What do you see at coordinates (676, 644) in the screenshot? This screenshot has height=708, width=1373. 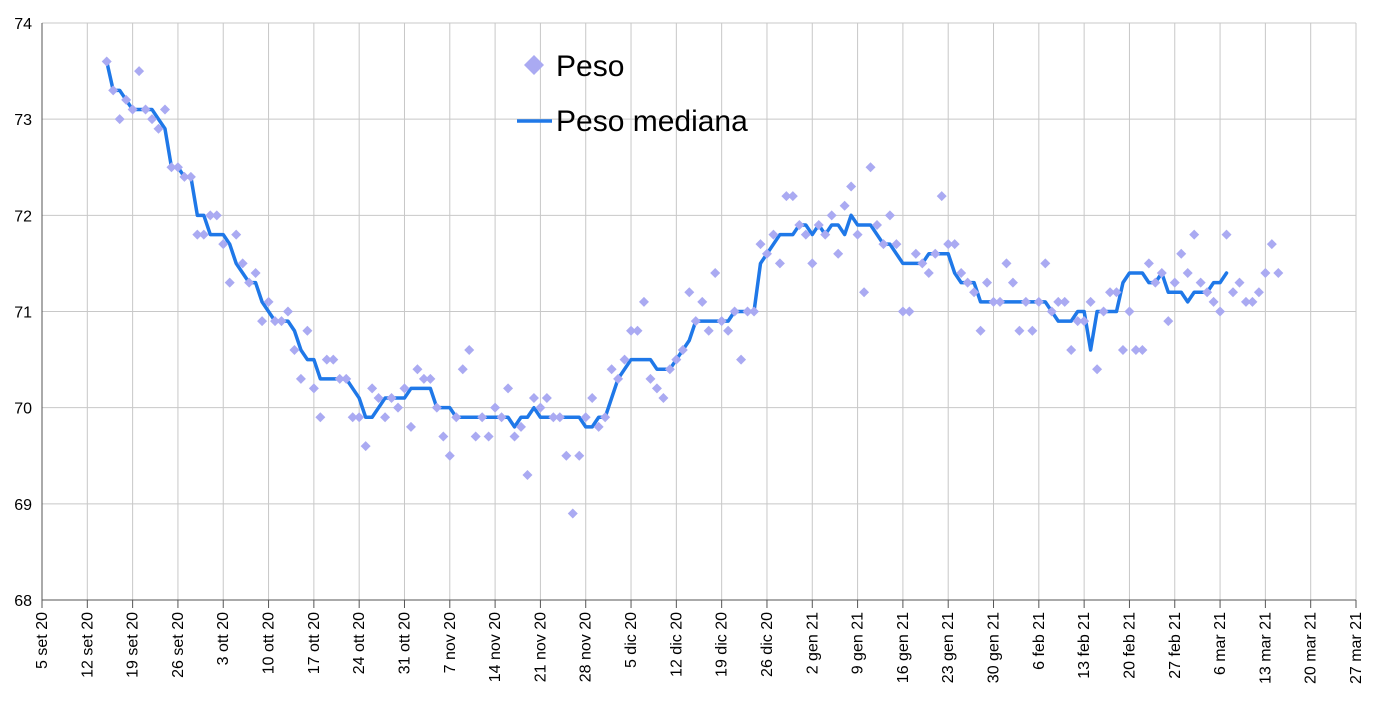 I see `x-tick-label: 12 dic 20` at bounding box center [676, 644].